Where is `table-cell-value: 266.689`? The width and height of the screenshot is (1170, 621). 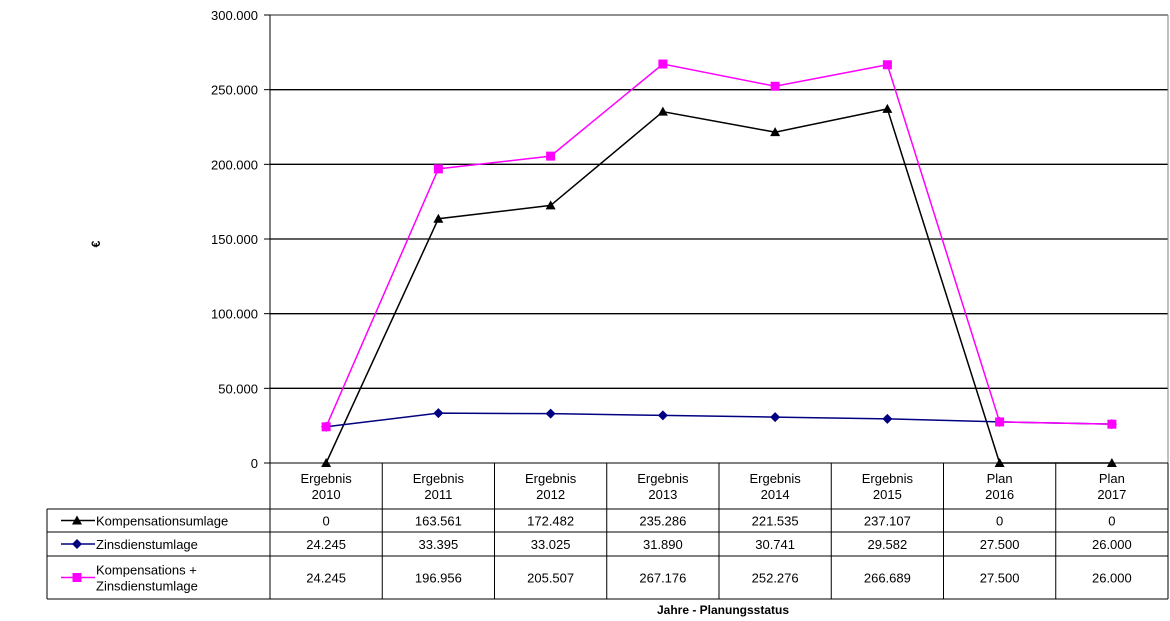
table-cell-value: 266.689 is located at coordinates (887, 578).